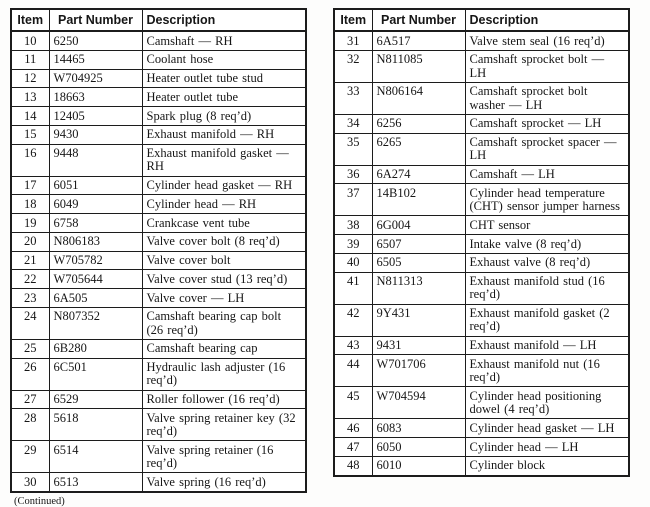  I want to click on item-cell: 44, so click(353, 371).